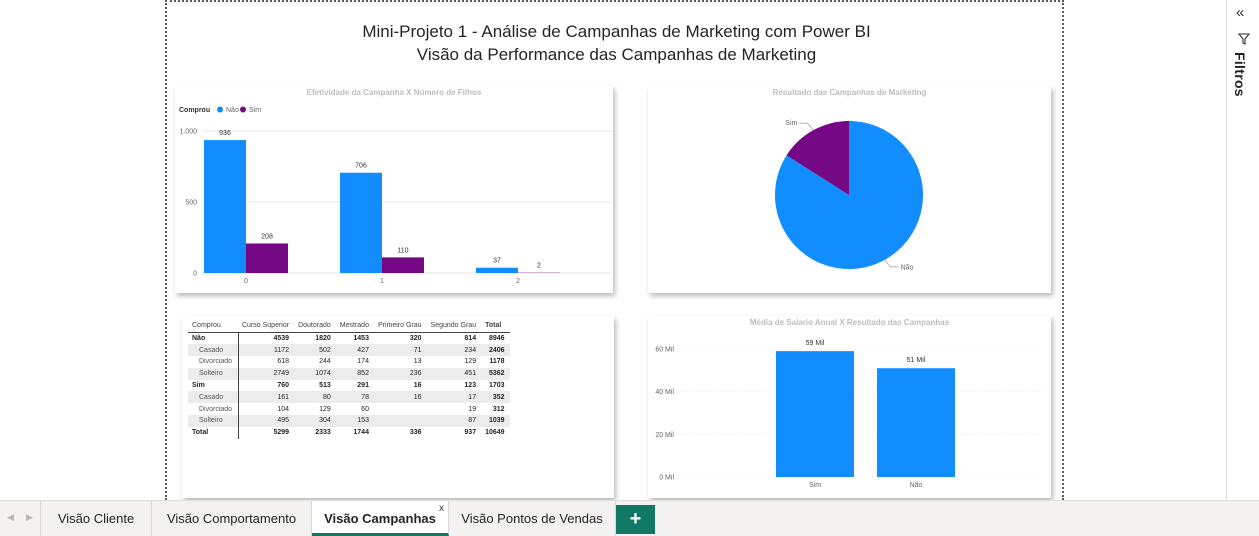 This screenshot has width=1259, height=536. What do you see at coordinates (907, 267) in the screenshot?
I see `pie-label-nao: Não` at bounding box center [907, 267].